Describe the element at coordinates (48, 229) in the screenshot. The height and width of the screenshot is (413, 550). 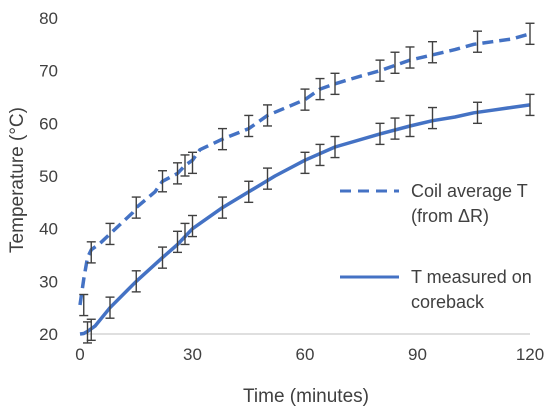
I see `y-tick-label-40: 40` at that location.